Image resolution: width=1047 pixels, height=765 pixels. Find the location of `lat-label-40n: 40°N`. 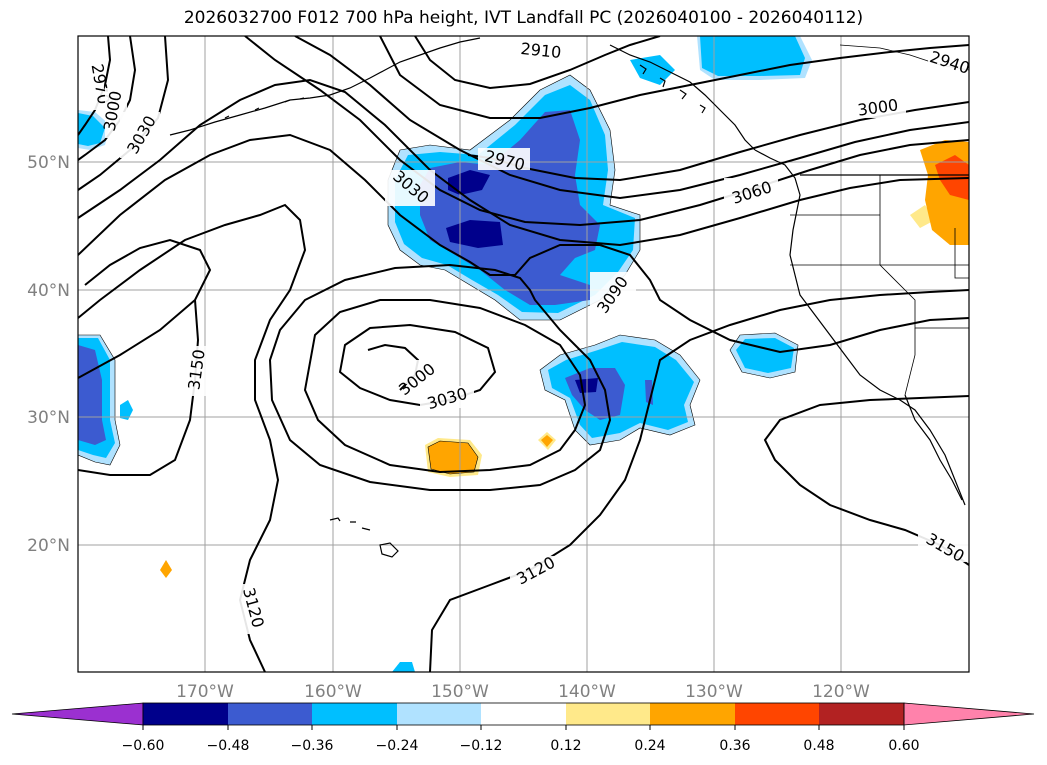

lat-label-40n: 40°N is located at coordinates (48, 291).